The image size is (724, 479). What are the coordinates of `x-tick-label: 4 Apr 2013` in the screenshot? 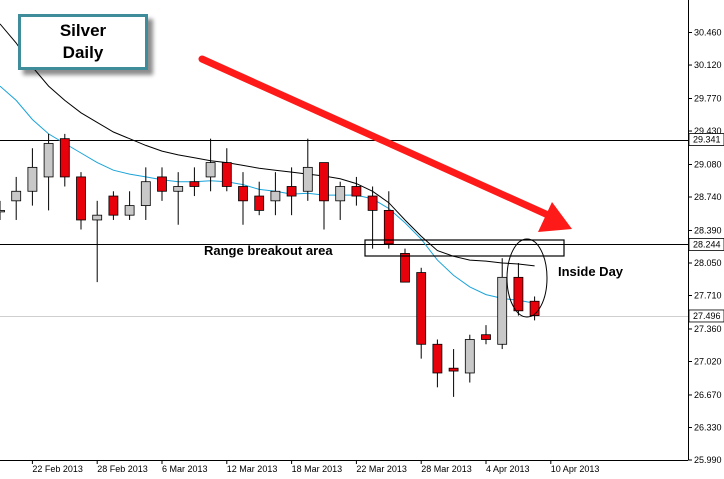 It's located at (508, 469).